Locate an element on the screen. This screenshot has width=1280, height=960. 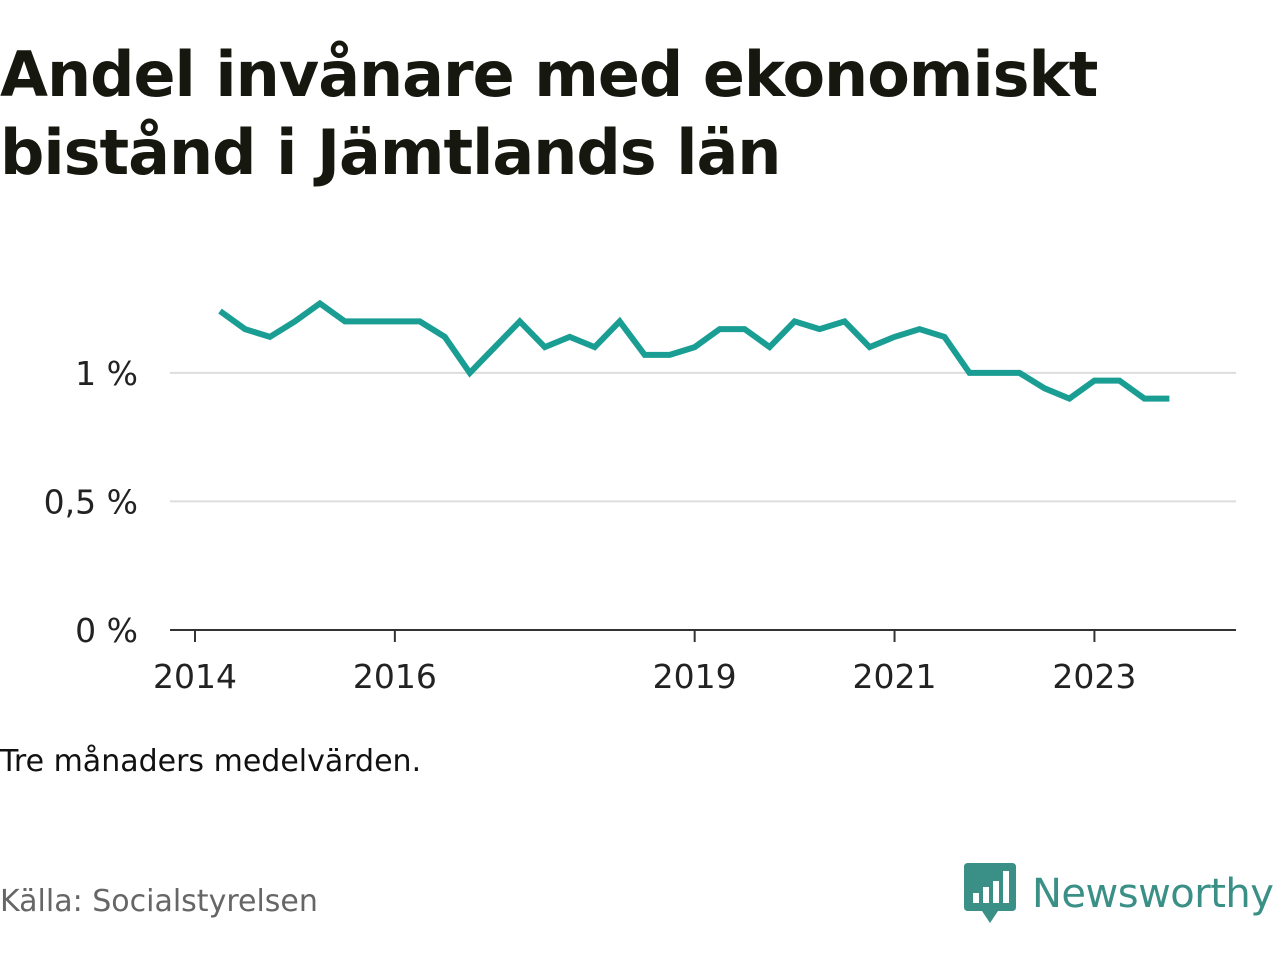
y-tick-label: 0 % is located at coordinates (106, 630).